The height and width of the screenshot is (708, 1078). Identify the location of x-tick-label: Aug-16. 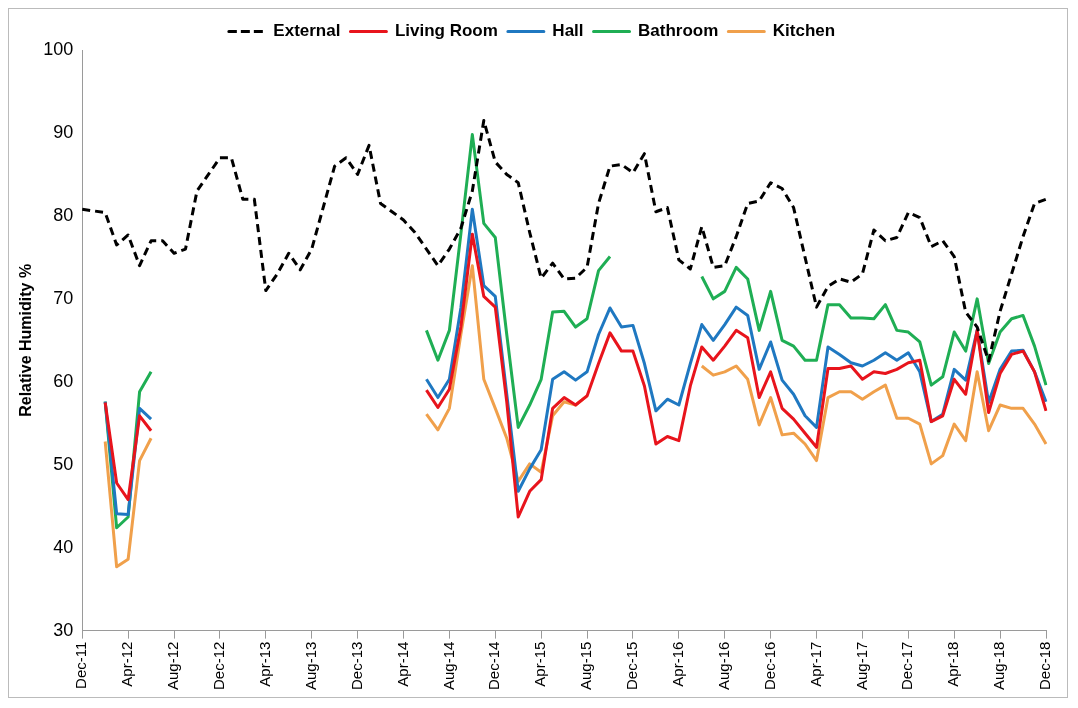
(723, 666).